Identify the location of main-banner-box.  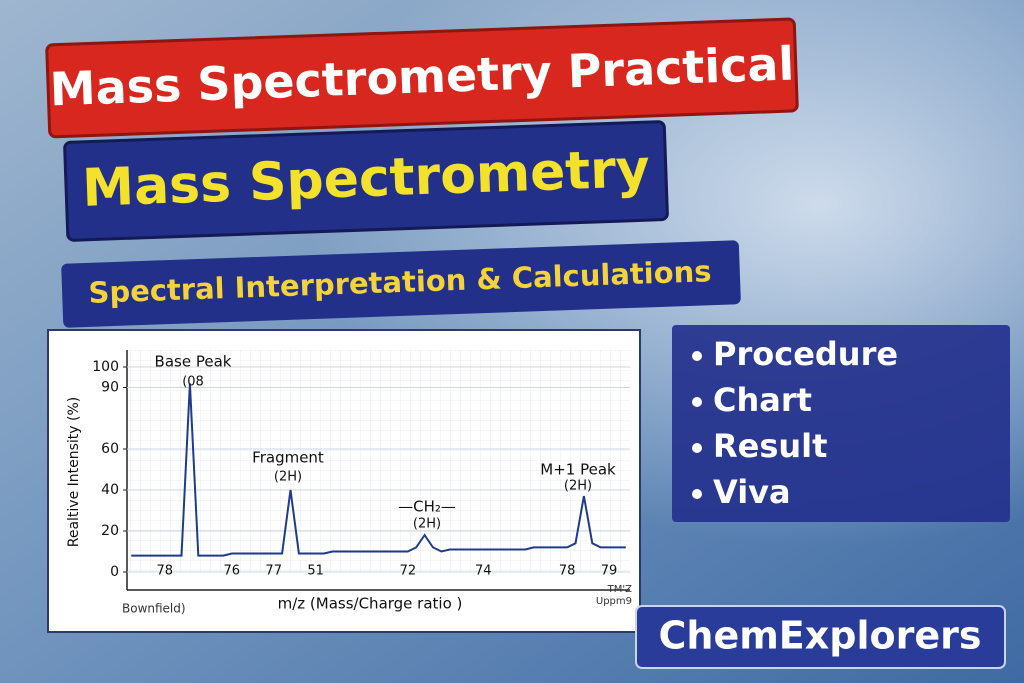
(422, 78).